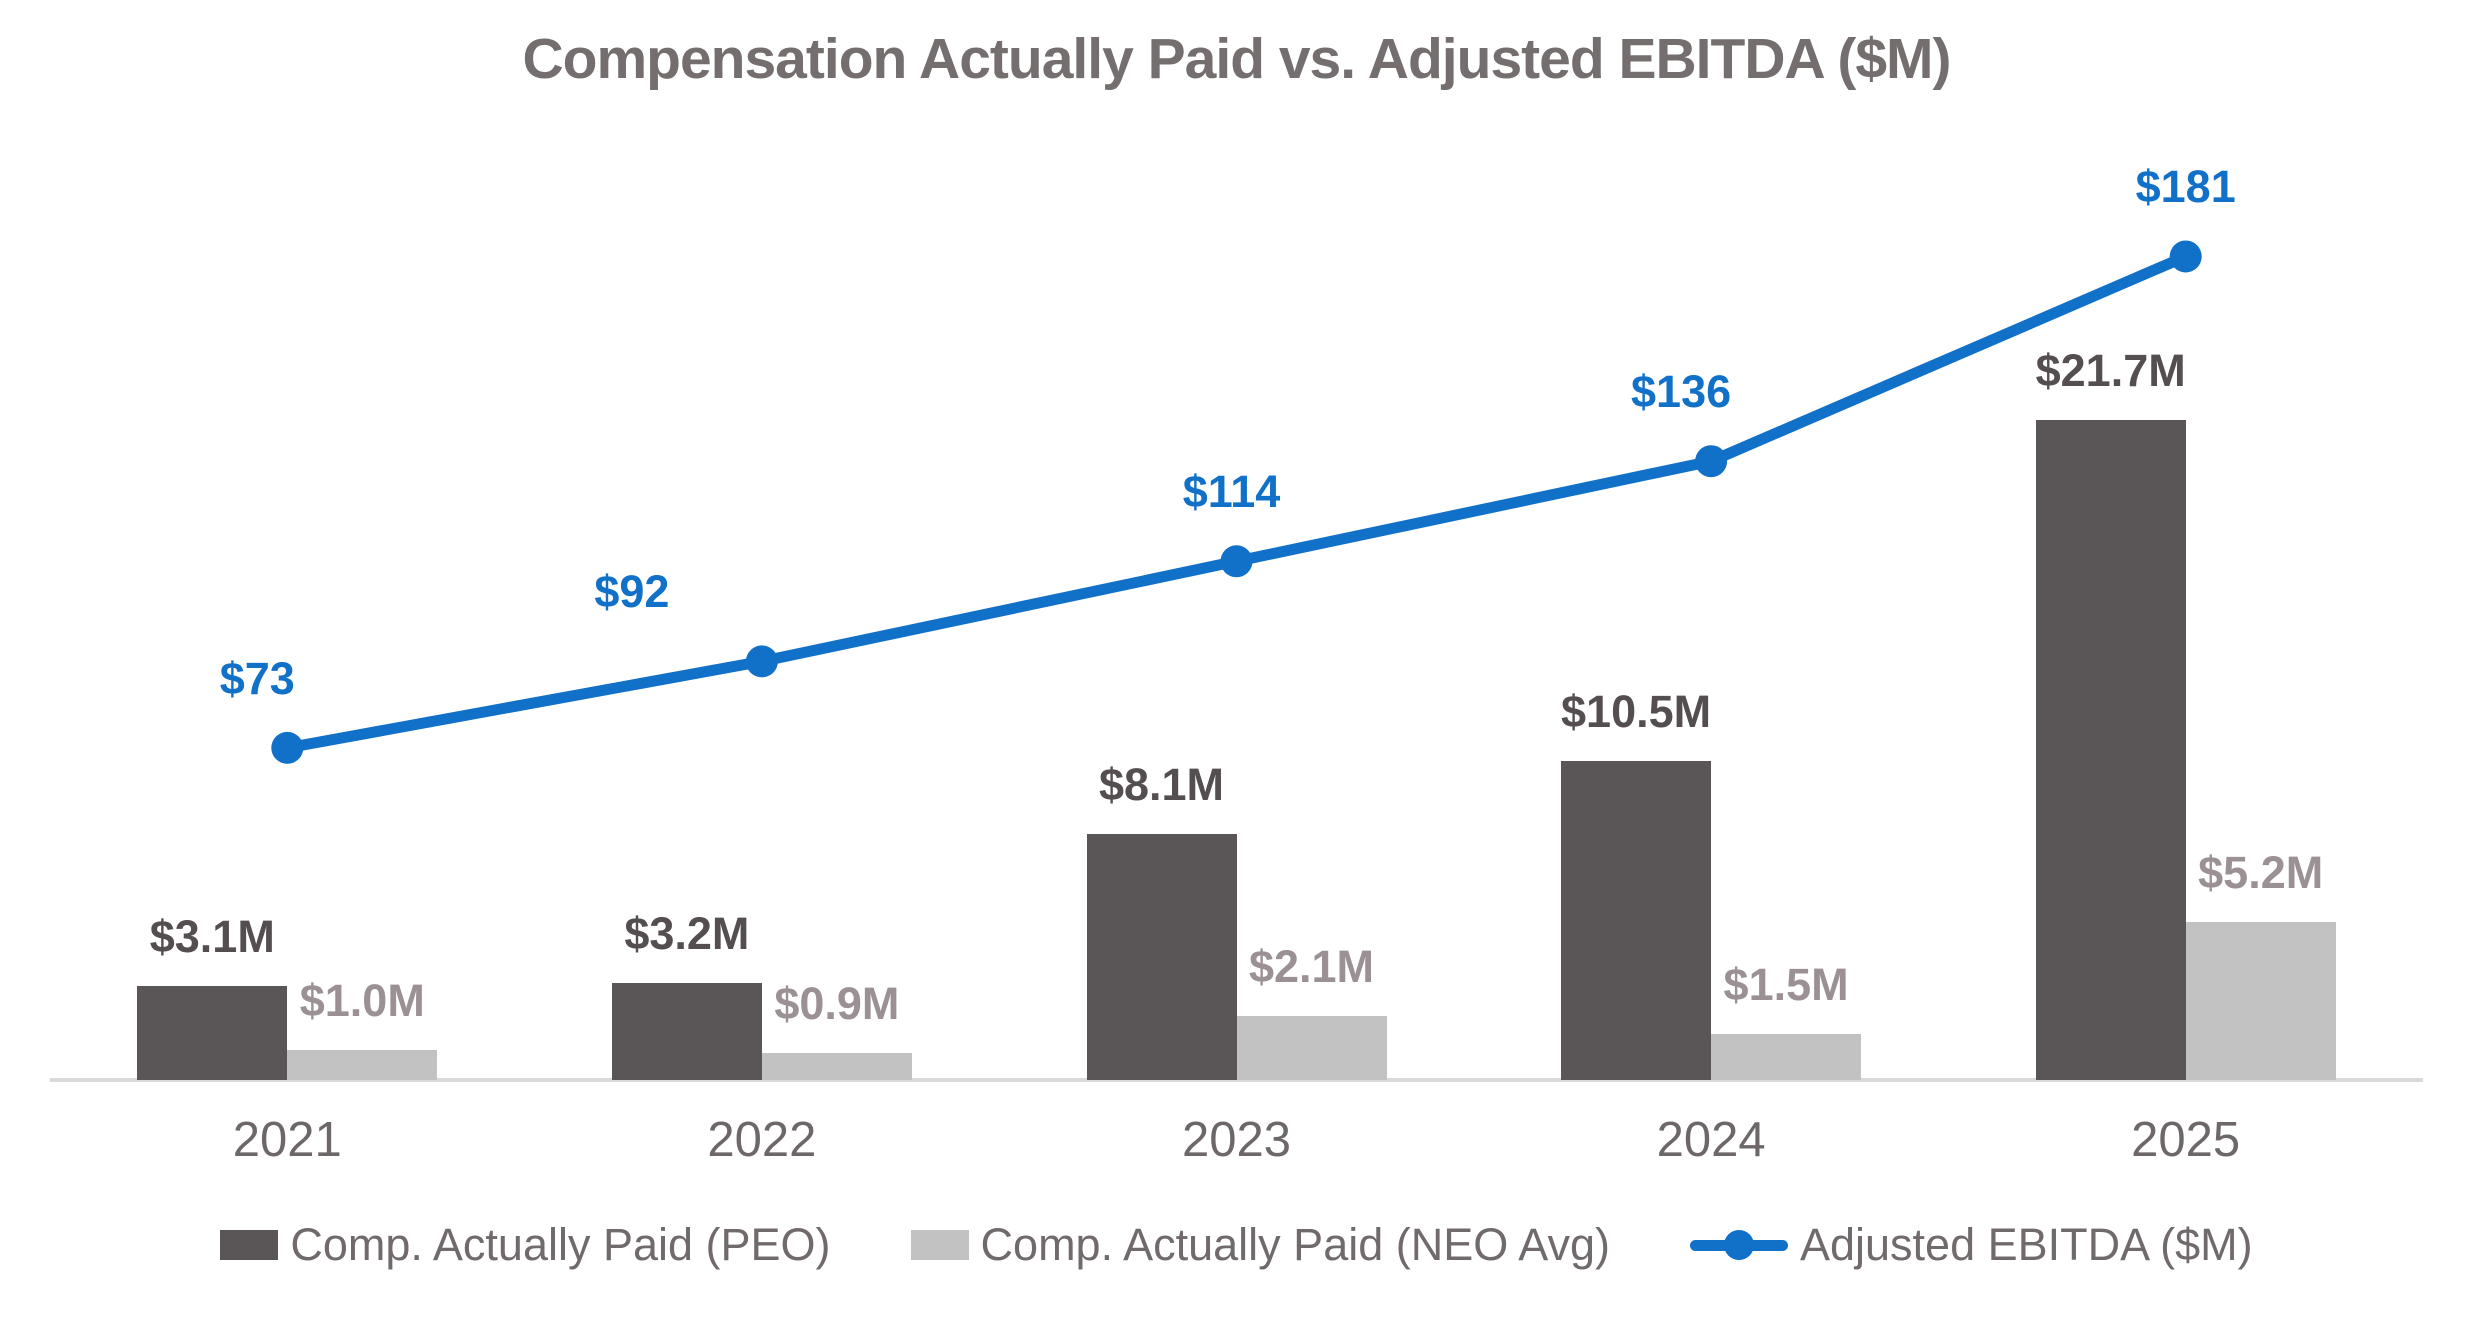 This screenshot has width=2473, height=1320. I want to click on legend-item-neo: Comp. Actually Paid (NEO Avg), so click(1260, 1245).